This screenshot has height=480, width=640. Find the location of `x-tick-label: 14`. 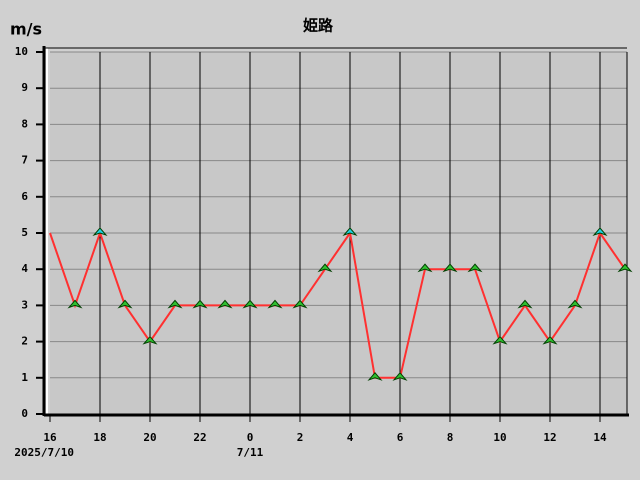

x-tick-label: 14 is located at coordinates (600, 437).